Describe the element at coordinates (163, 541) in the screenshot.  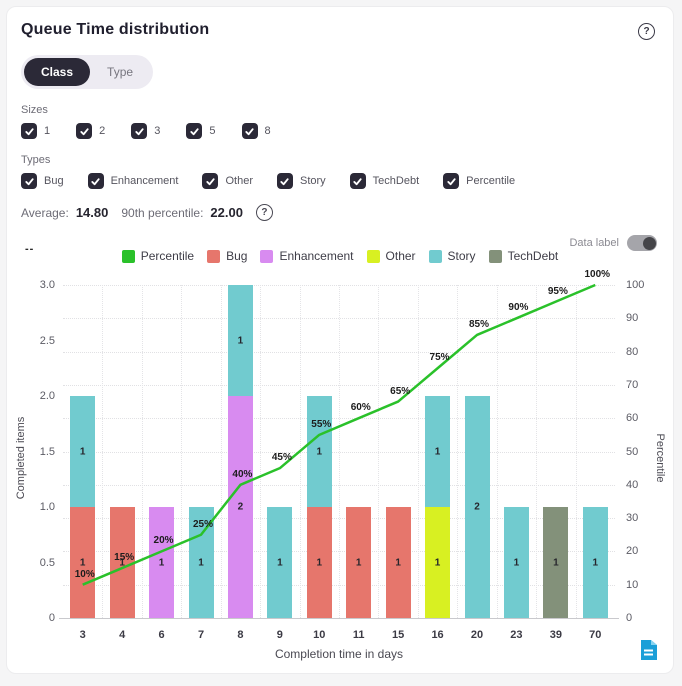
I see `percentile-point-label: 20%` at that location.